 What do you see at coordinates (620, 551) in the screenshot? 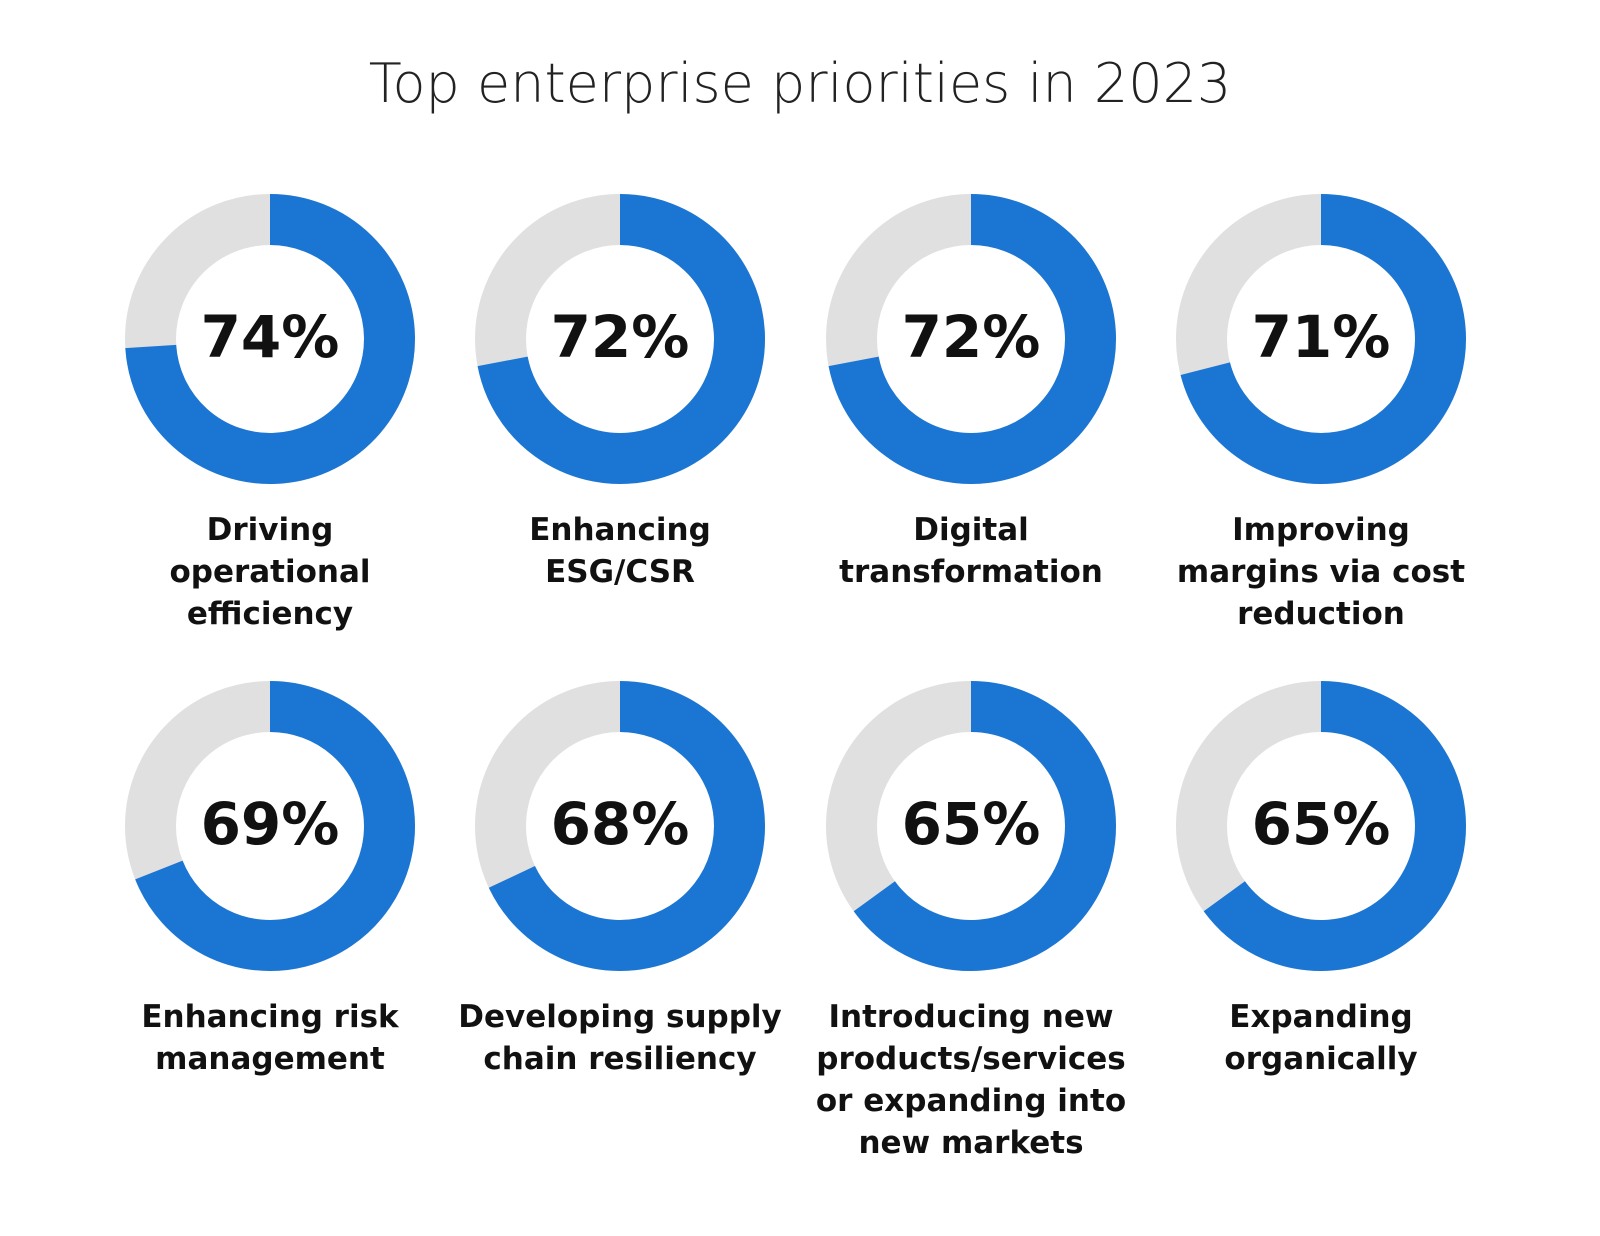
I see `category-label: Enhancing ESG/CSR` at bounding box center [620, 551].